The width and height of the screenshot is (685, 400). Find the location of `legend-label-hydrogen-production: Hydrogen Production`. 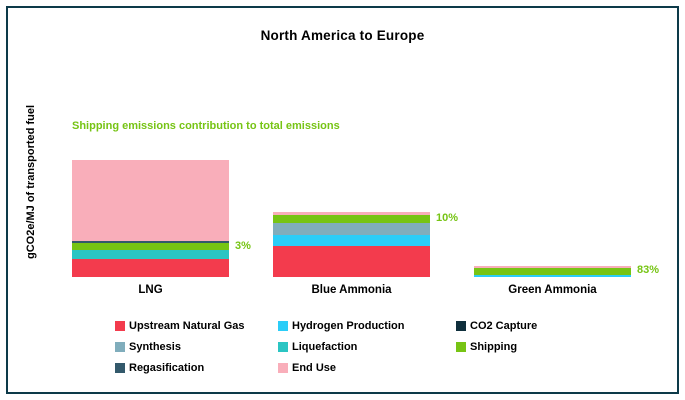

legend-label-hydrogen-production: Hydrogen Production is located at coordinates (348, 326).